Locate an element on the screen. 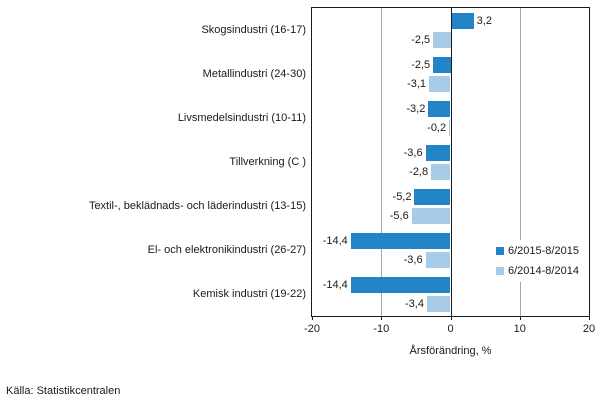  zero-line is located at coordinates (451, 162).